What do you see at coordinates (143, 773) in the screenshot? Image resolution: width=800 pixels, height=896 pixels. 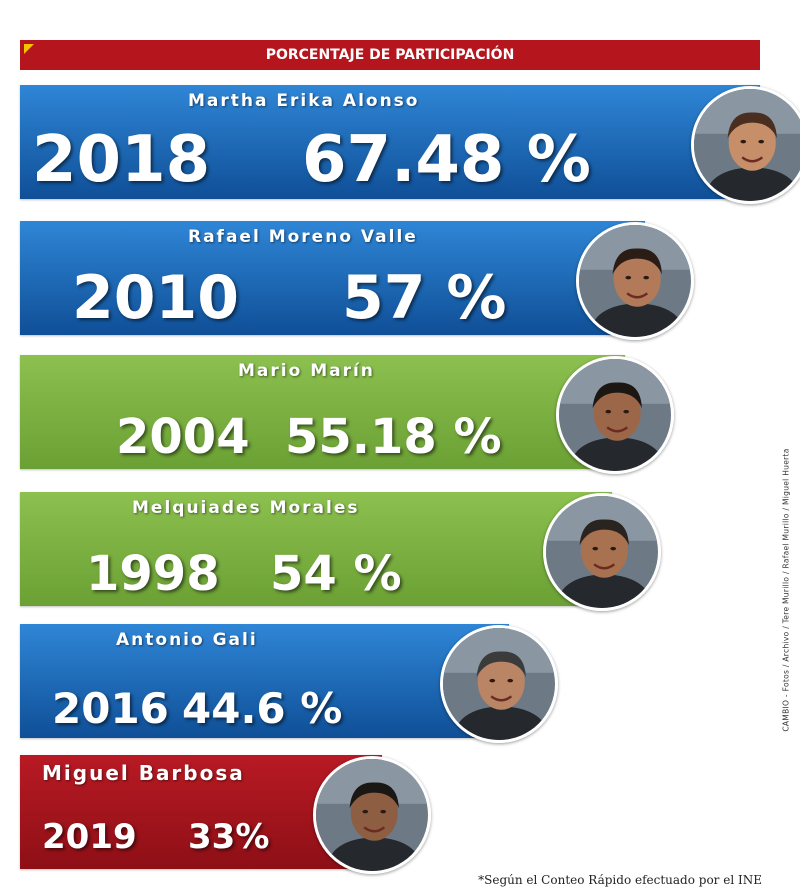 I see `candidate-name: Miguel Barbosa` at bounding box center [143, 773].